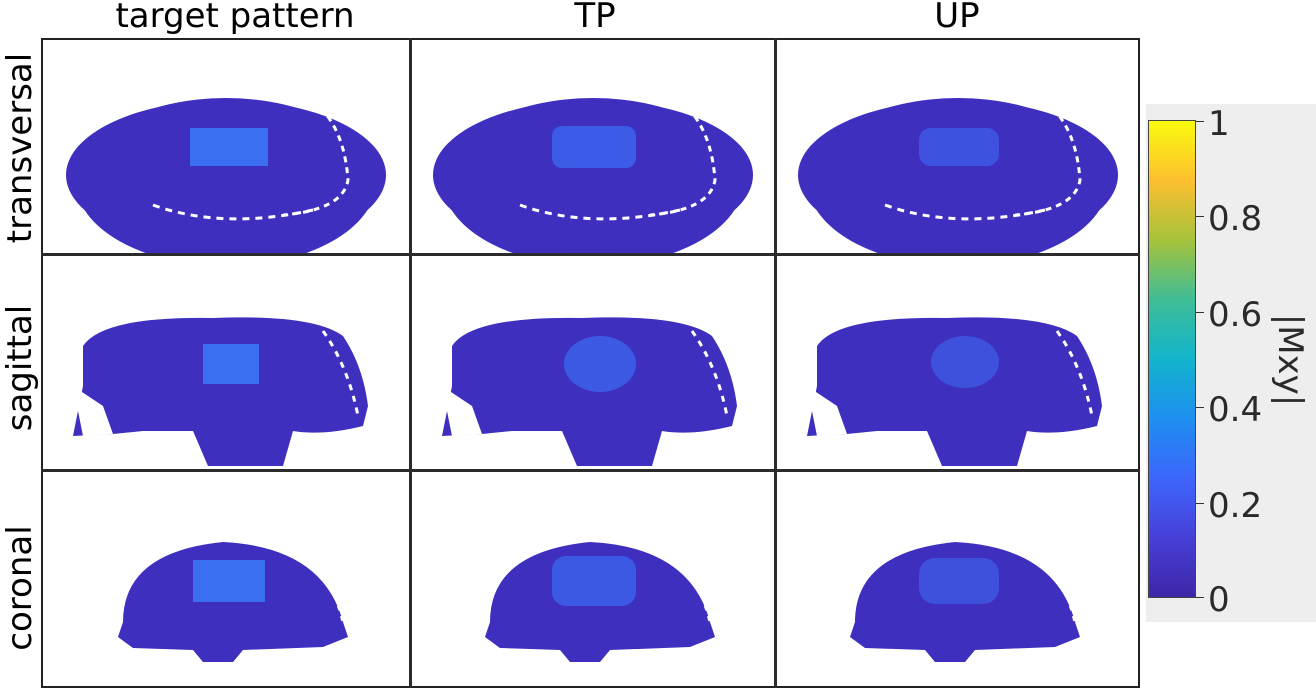 Image resolution: width=1316 pixels, height=693 pixels. I want to click on row-title-sagittal: sagittal, so click(20, 368).